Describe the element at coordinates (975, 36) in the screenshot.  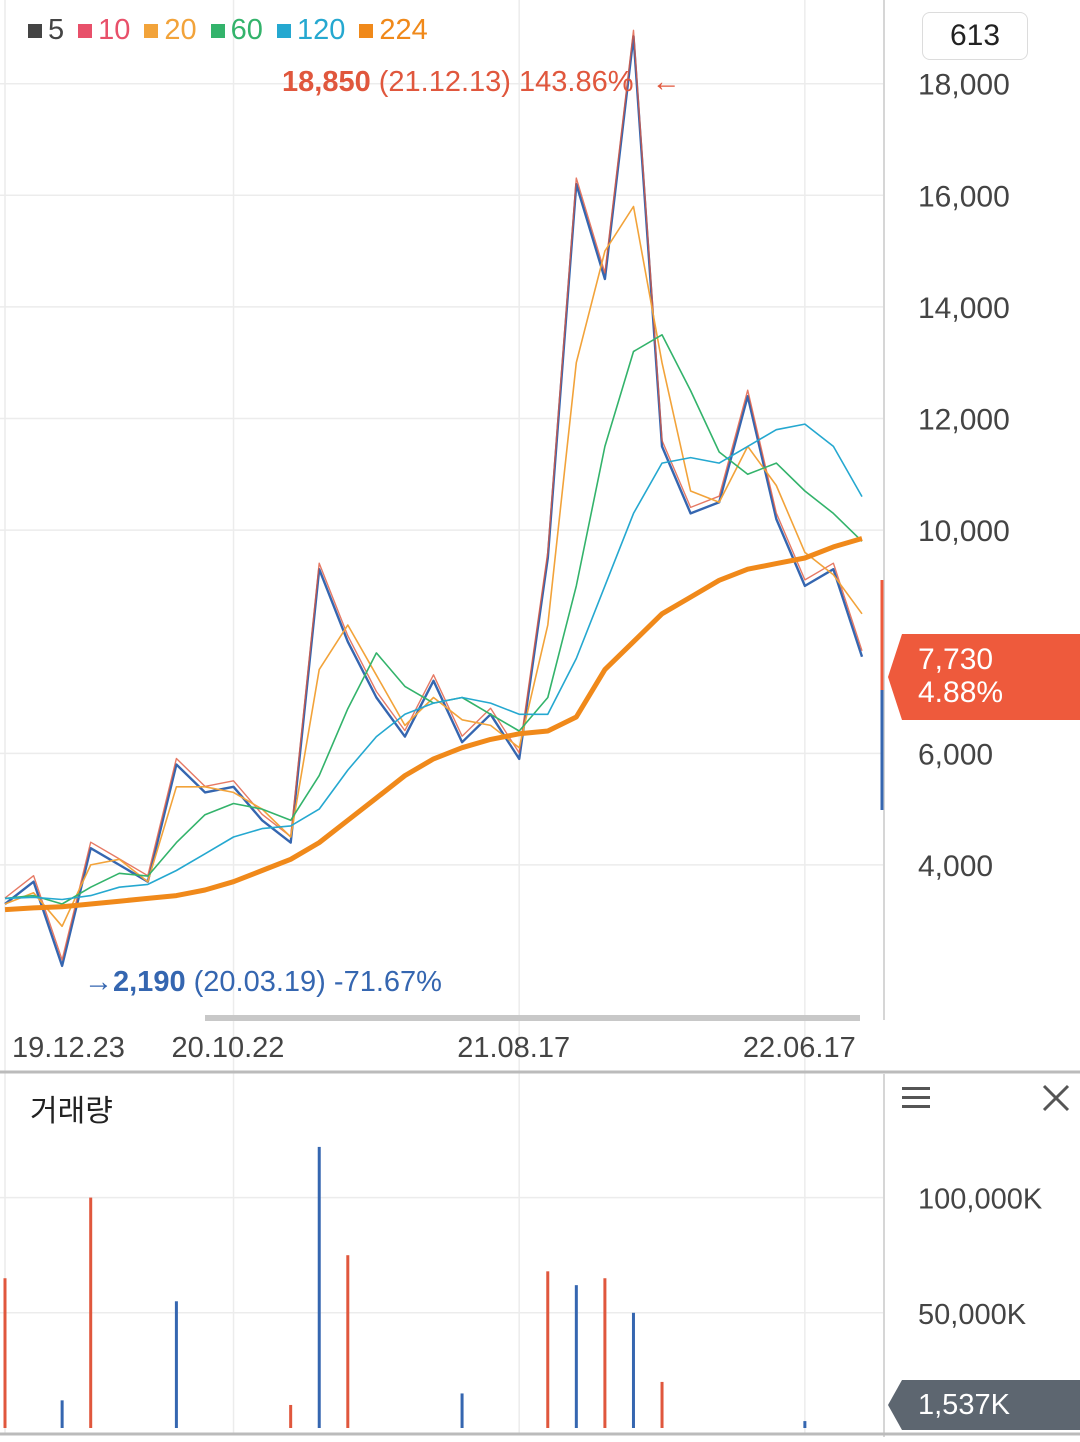
I see `period-input: 613` at that location.